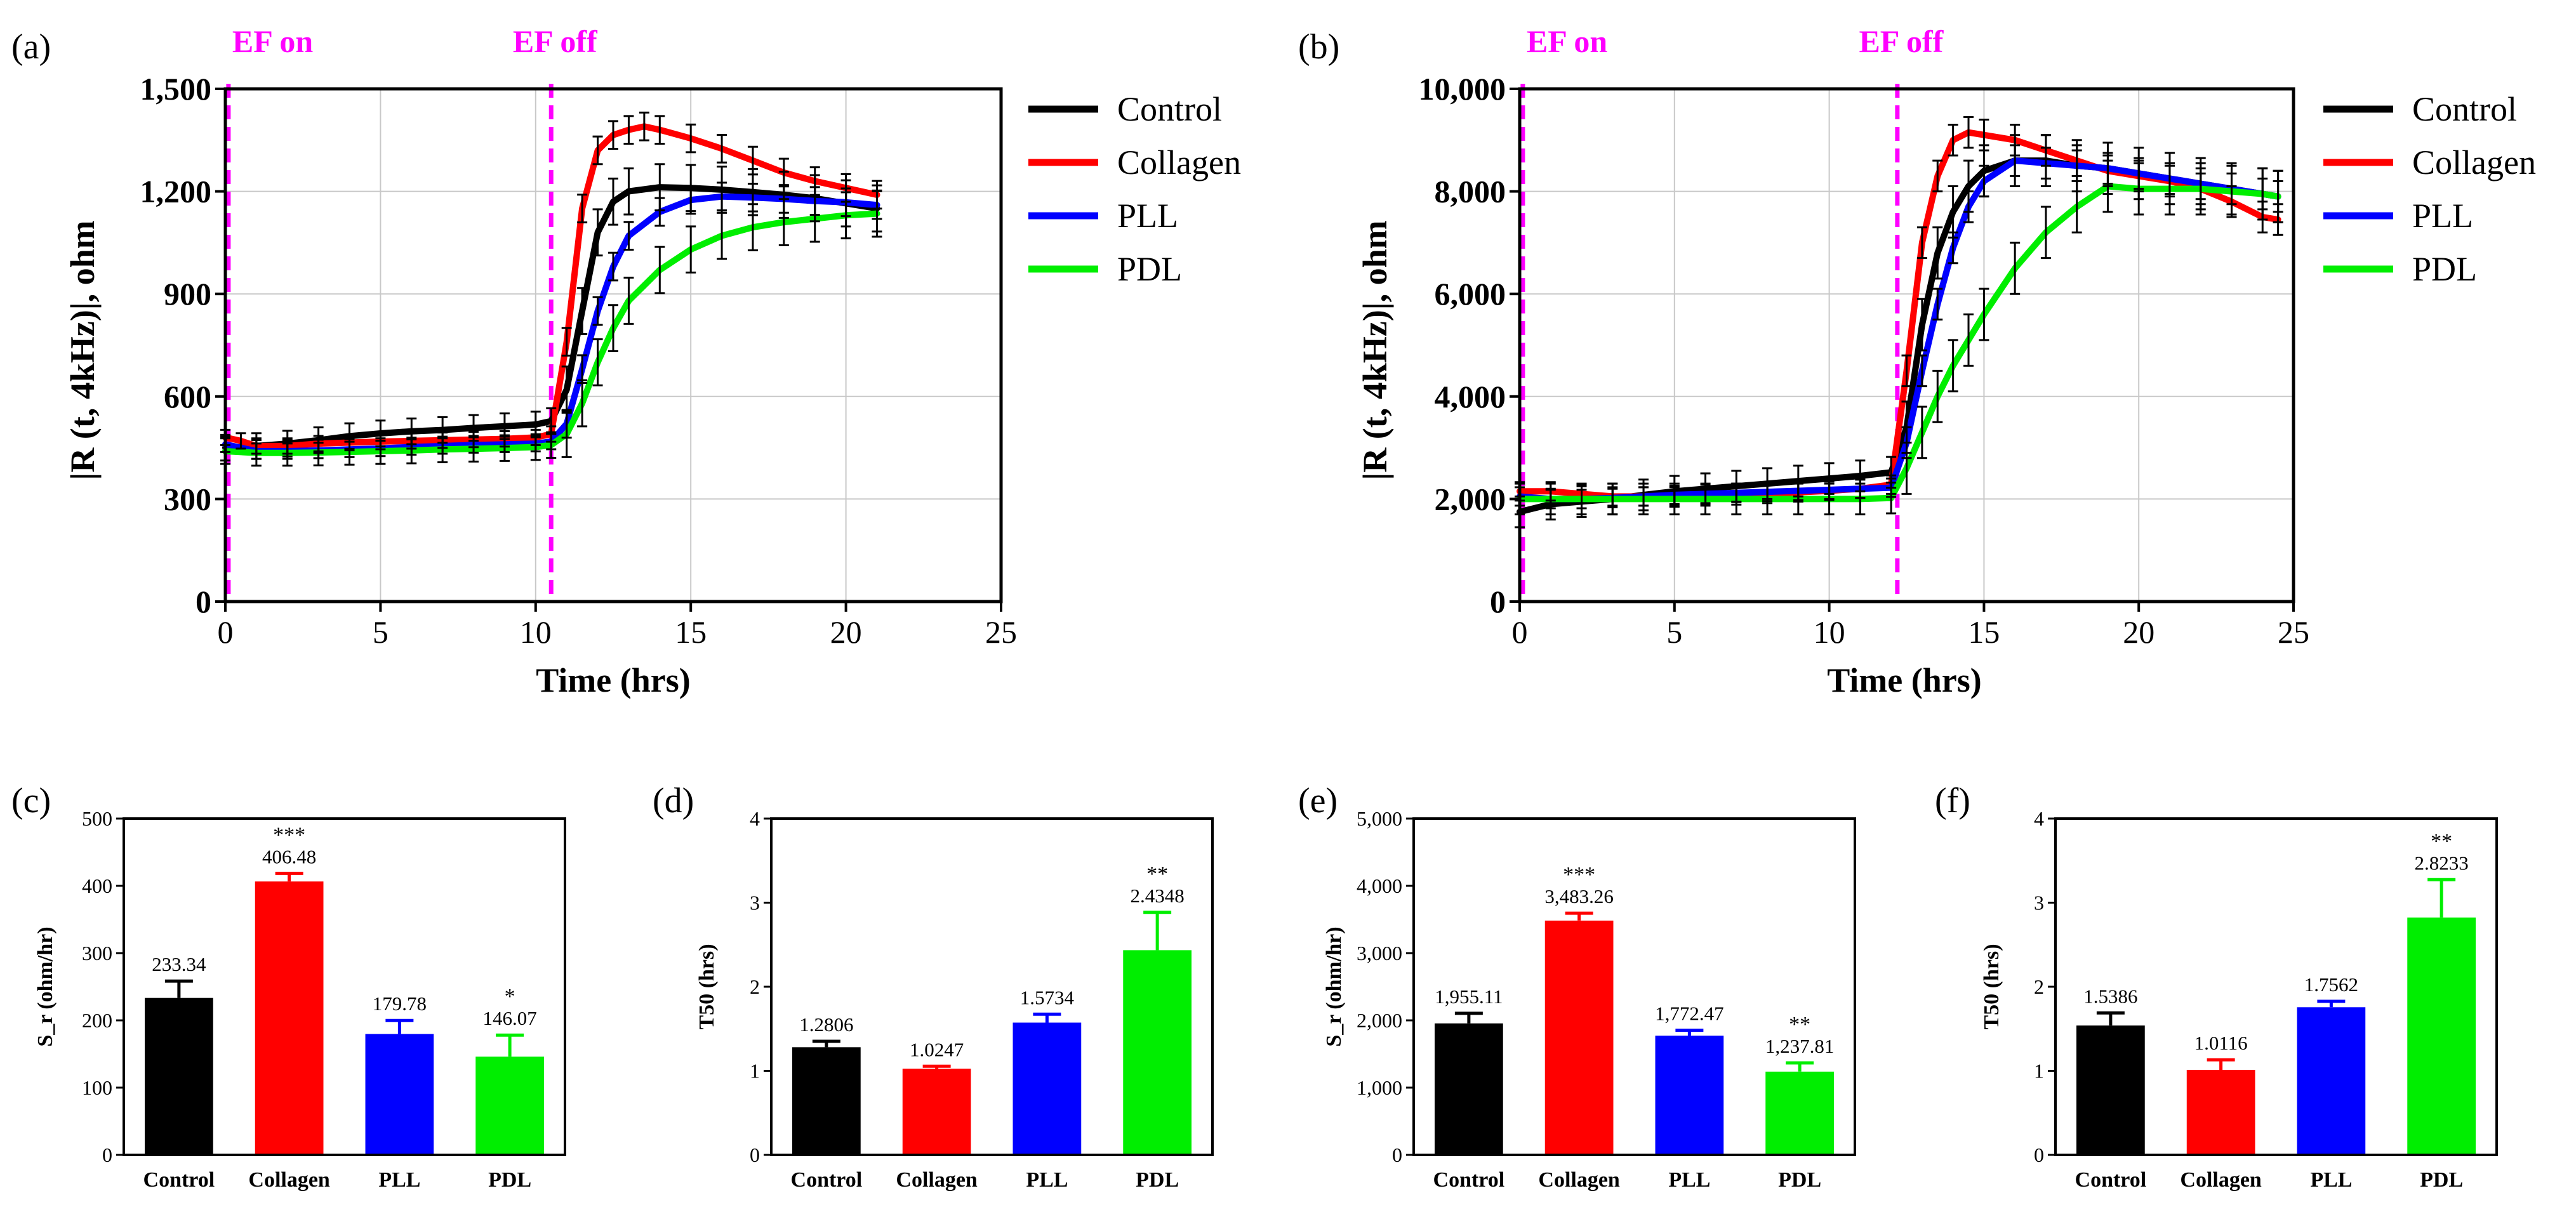 This screenshot has height=1212, width=2576. Describe the element at coordinates (1991, 986) in the screenshot. I see `y-axis-label: T50 (hrs)` at that location.